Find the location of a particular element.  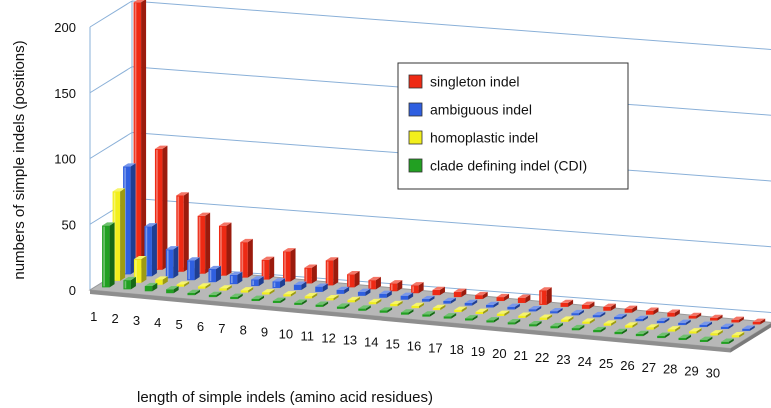

x-tick-label: 14 is located at coordinates (371, 341).